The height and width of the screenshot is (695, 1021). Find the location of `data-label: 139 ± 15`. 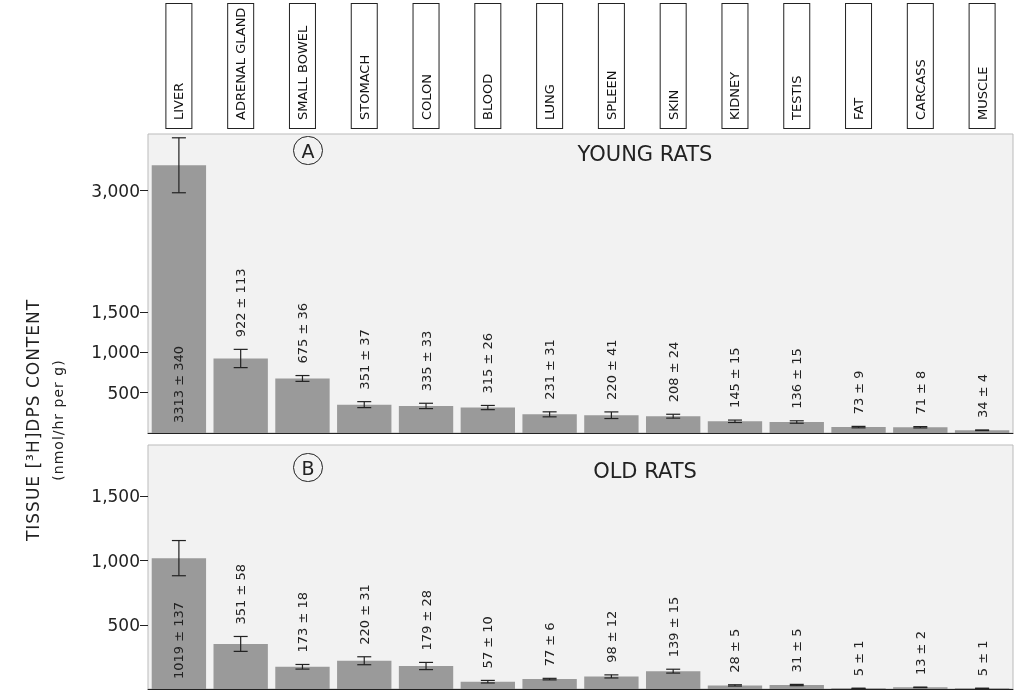

data-label: 139 ± 15 is located at coordinates (673, 627).